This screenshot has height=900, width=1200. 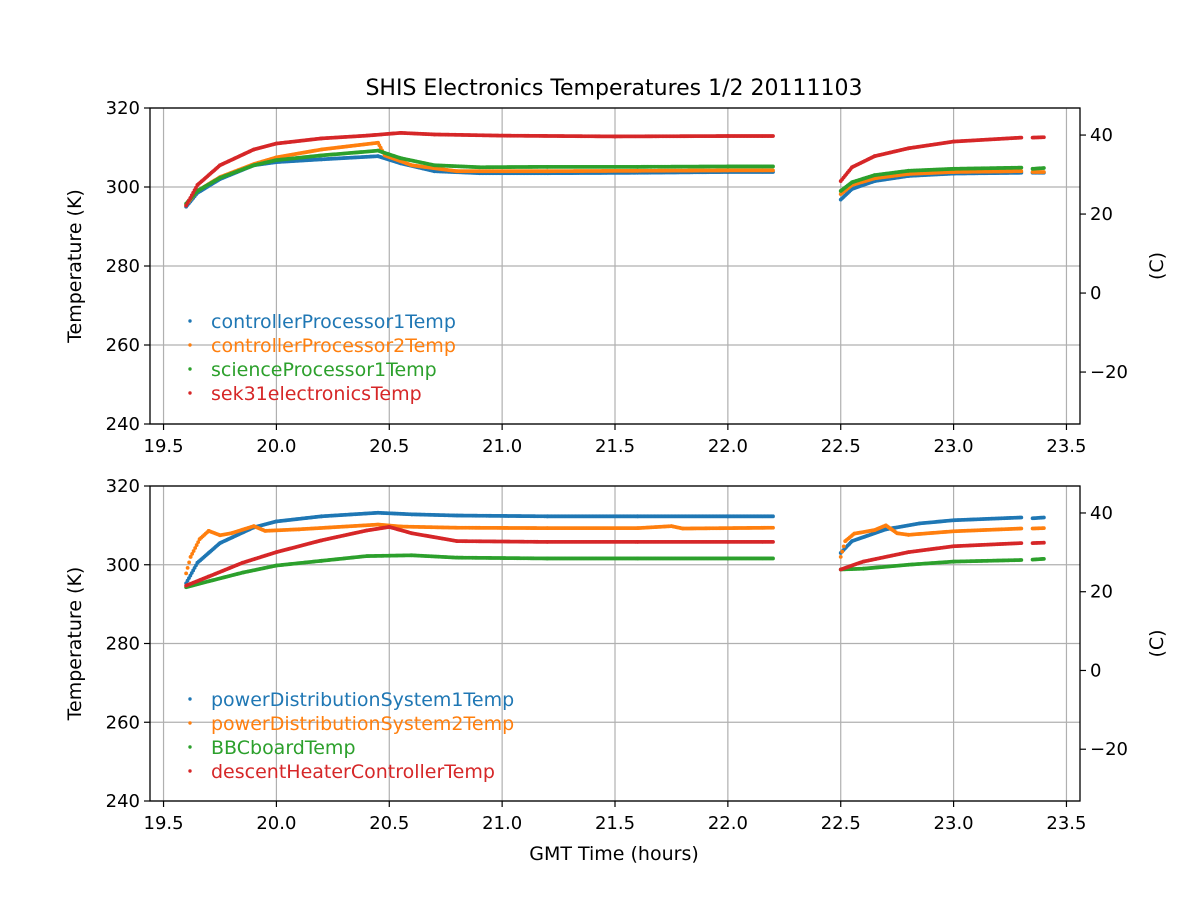 What do you see at coordinates (316, 394) in the screenshot?
I see `legend-label: sek31electronicsTemp` at bounding box center [316, 394].